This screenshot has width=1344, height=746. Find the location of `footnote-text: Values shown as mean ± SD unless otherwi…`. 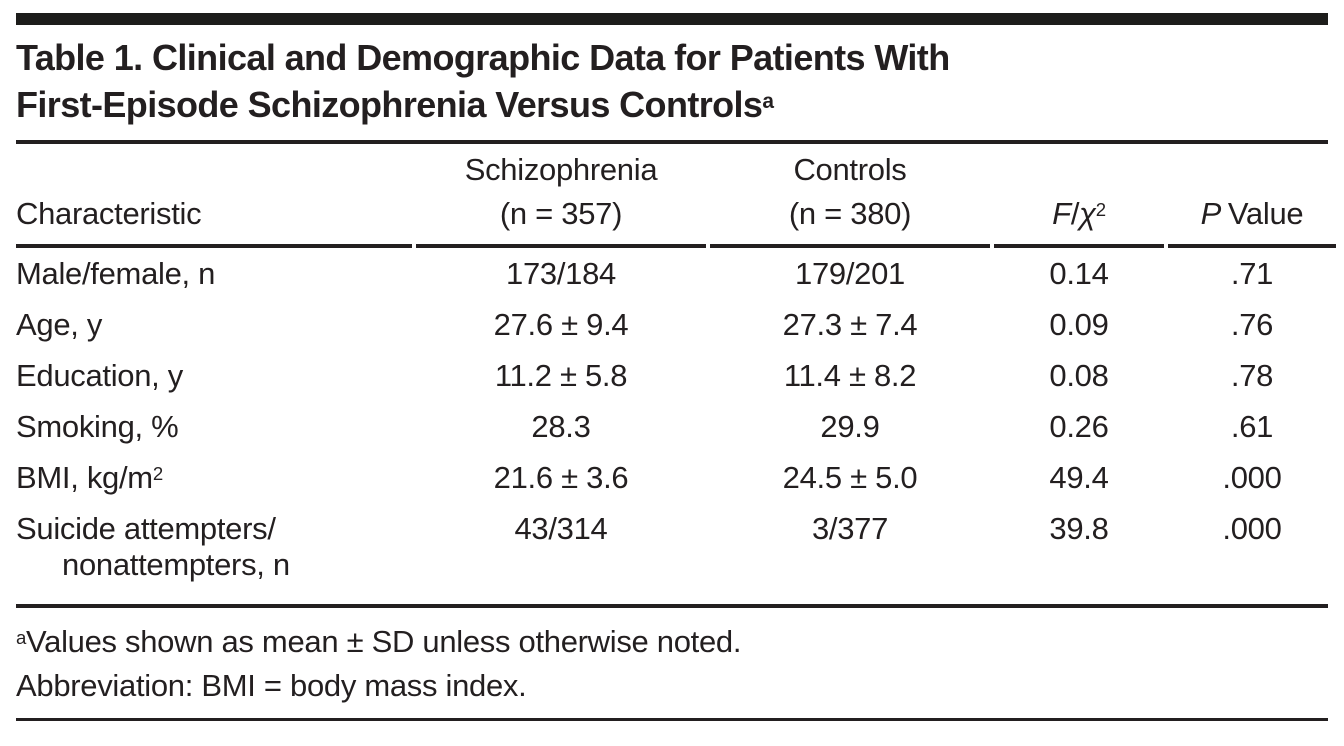

footnote-text: Values shown as mean ± SD unless otherwi… is located at coordinates (384, 641).